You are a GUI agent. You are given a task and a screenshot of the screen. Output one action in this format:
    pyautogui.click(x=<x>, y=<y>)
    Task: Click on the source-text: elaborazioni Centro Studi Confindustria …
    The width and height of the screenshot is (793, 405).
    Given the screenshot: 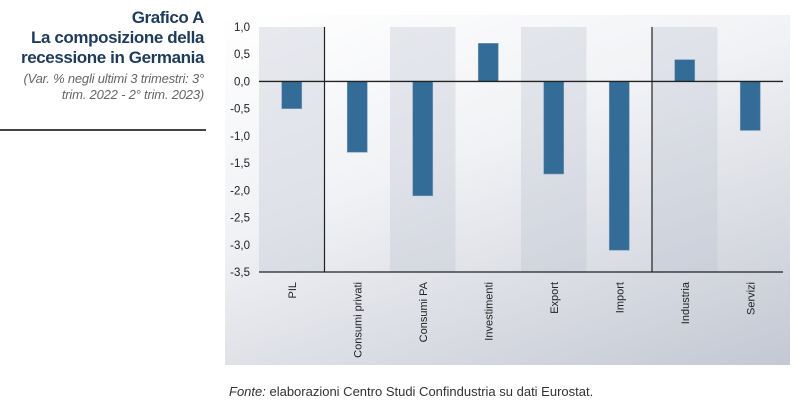 What is the action you would take?
    pyautogui.click(x=429, y=391)
    